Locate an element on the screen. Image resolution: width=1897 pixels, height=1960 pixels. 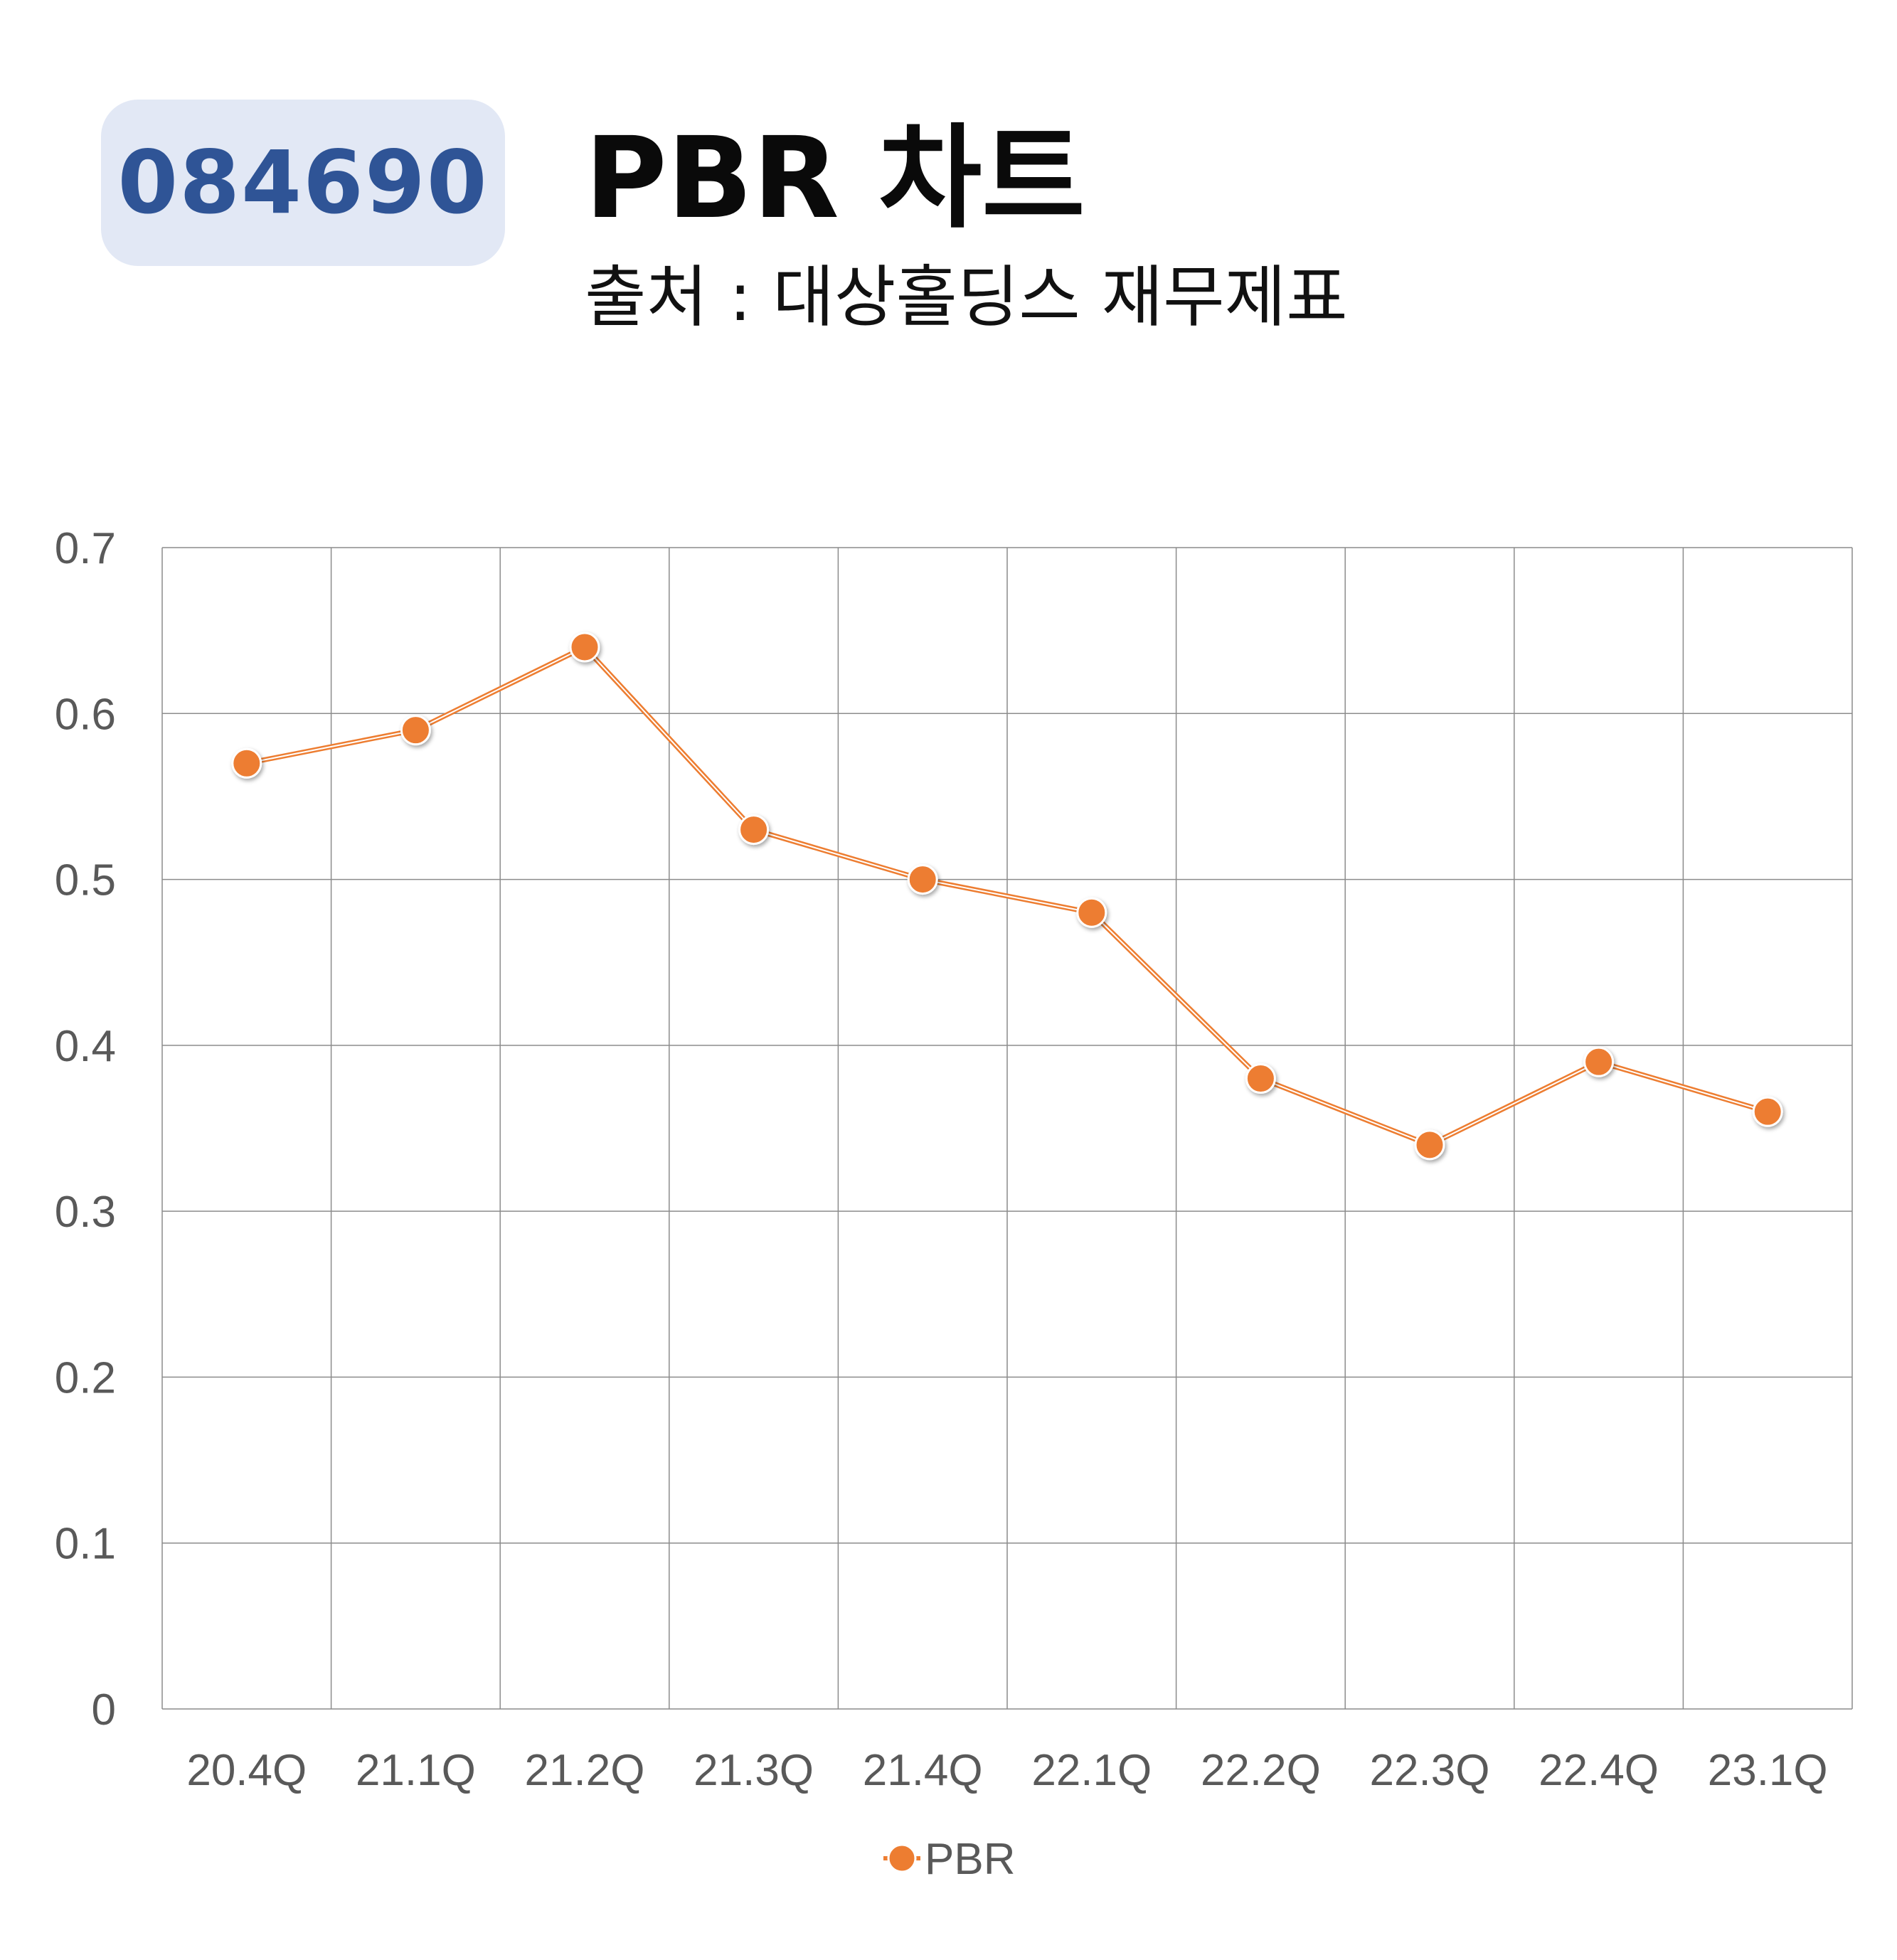
y-tick-label: 0 is located at coordinates (104, 1710).